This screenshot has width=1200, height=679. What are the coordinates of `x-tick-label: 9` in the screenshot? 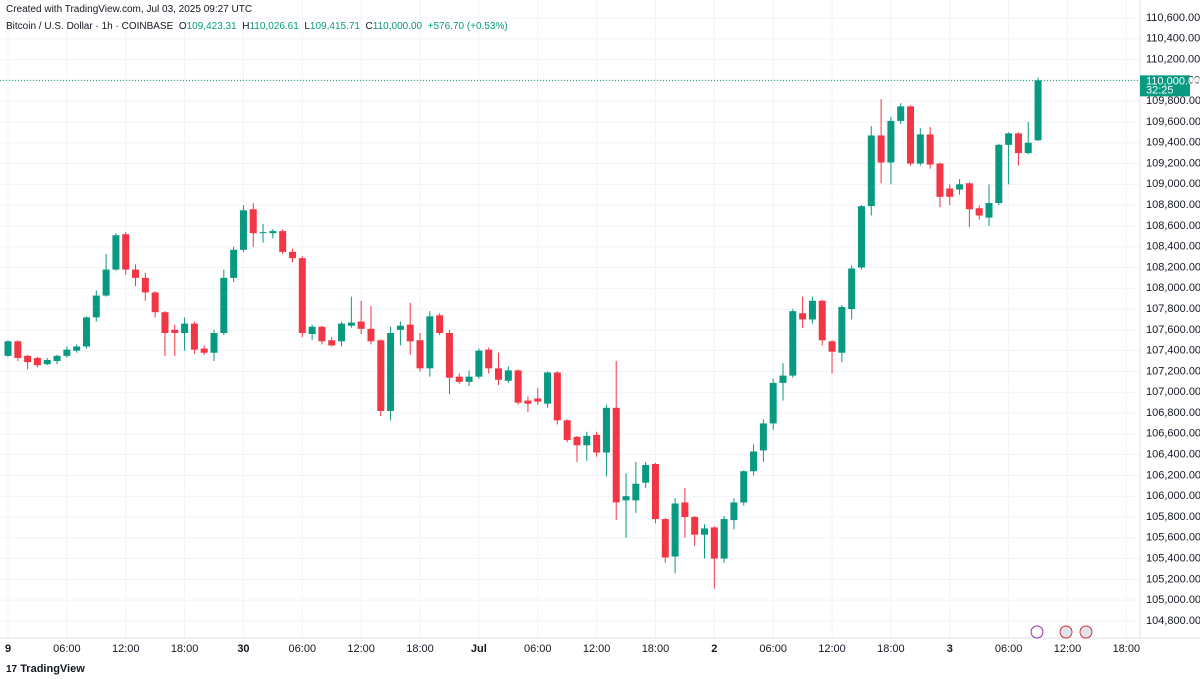 It's located at (8, 649).